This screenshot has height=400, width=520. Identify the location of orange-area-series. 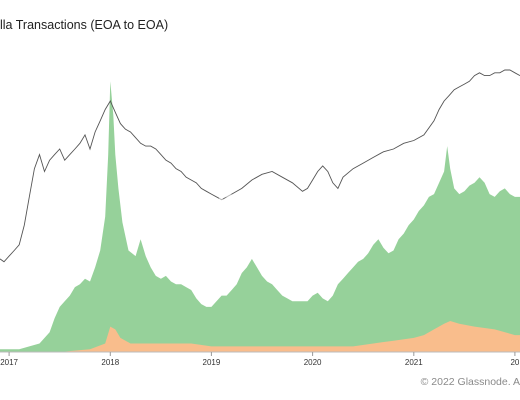
(260, 336).